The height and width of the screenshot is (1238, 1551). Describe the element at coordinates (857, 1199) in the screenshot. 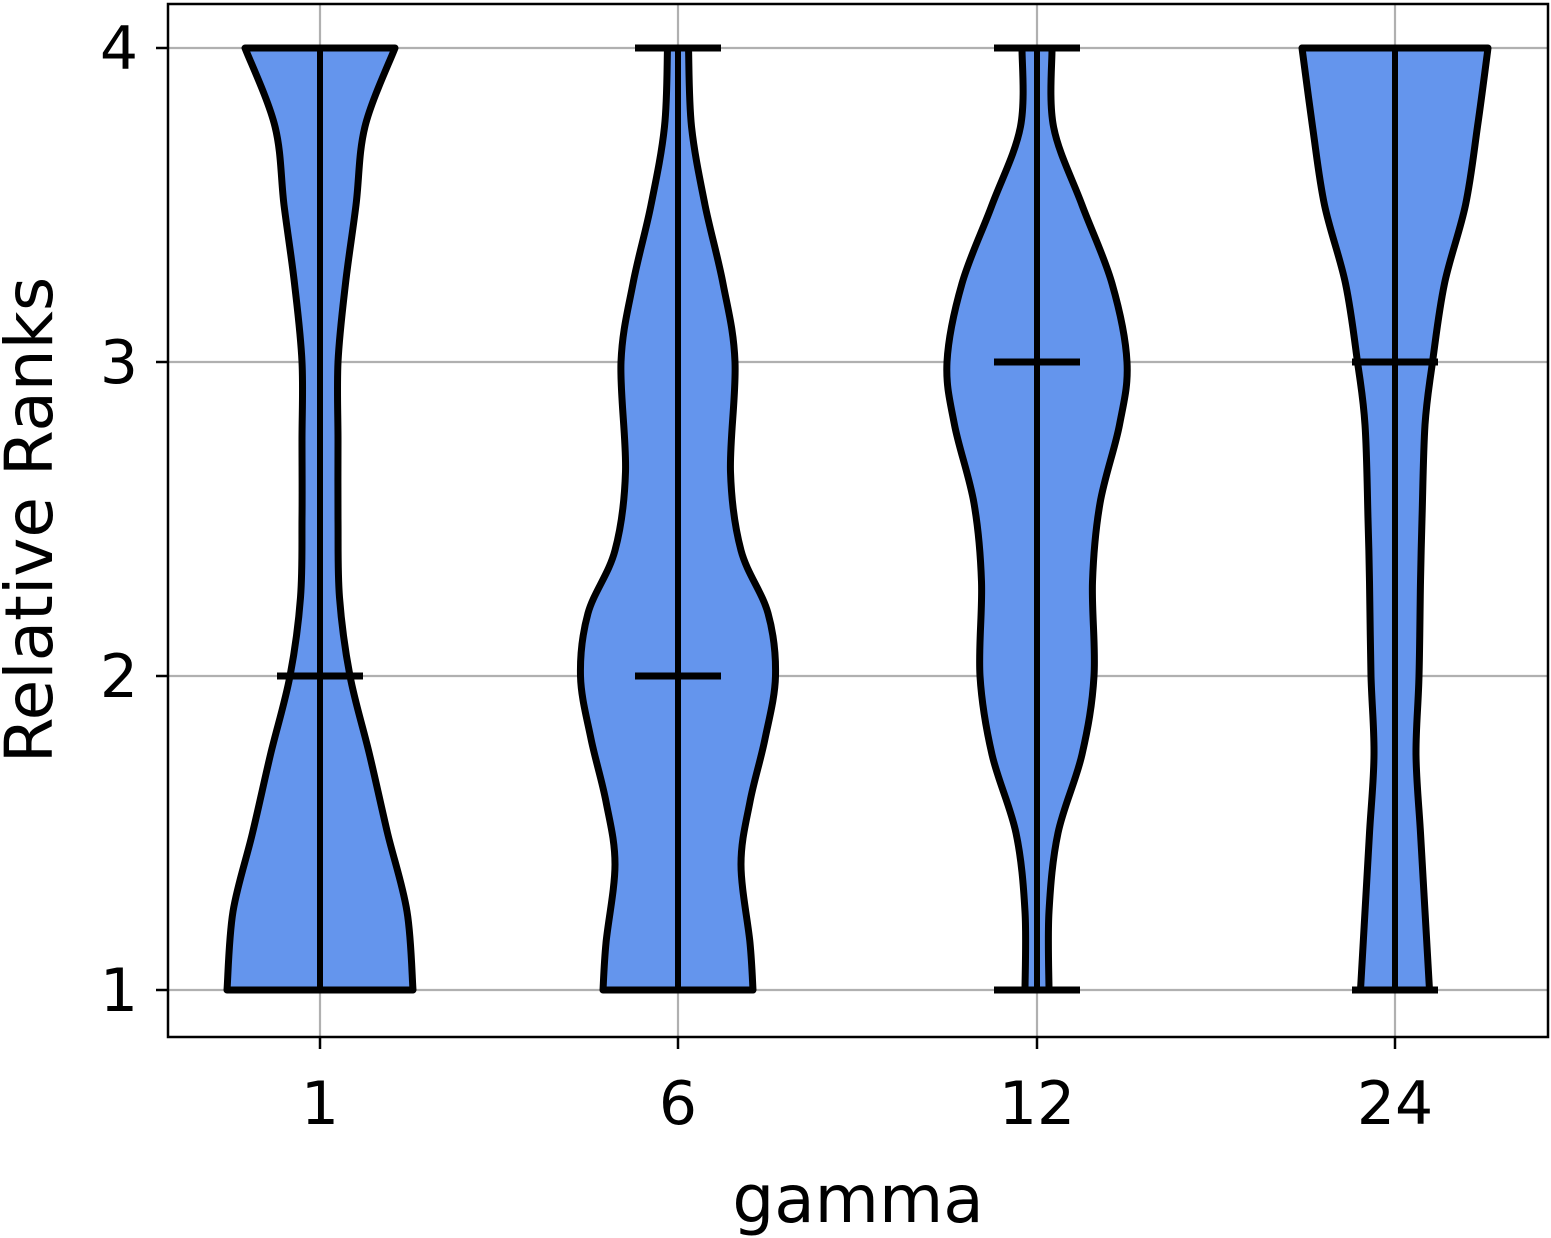

I see `x-axis-label: gamma` at that location.